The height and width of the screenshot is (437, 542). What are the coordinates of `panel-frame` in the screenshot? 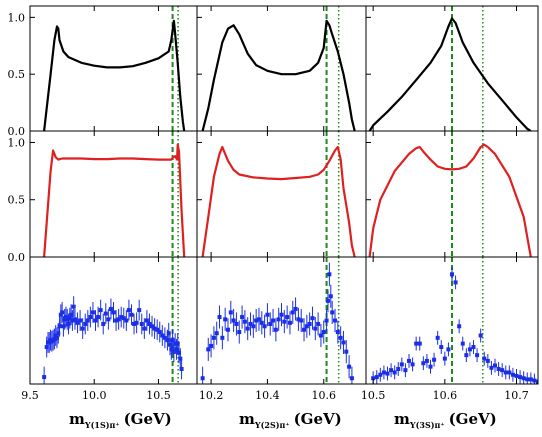 It's located at (281, 68).